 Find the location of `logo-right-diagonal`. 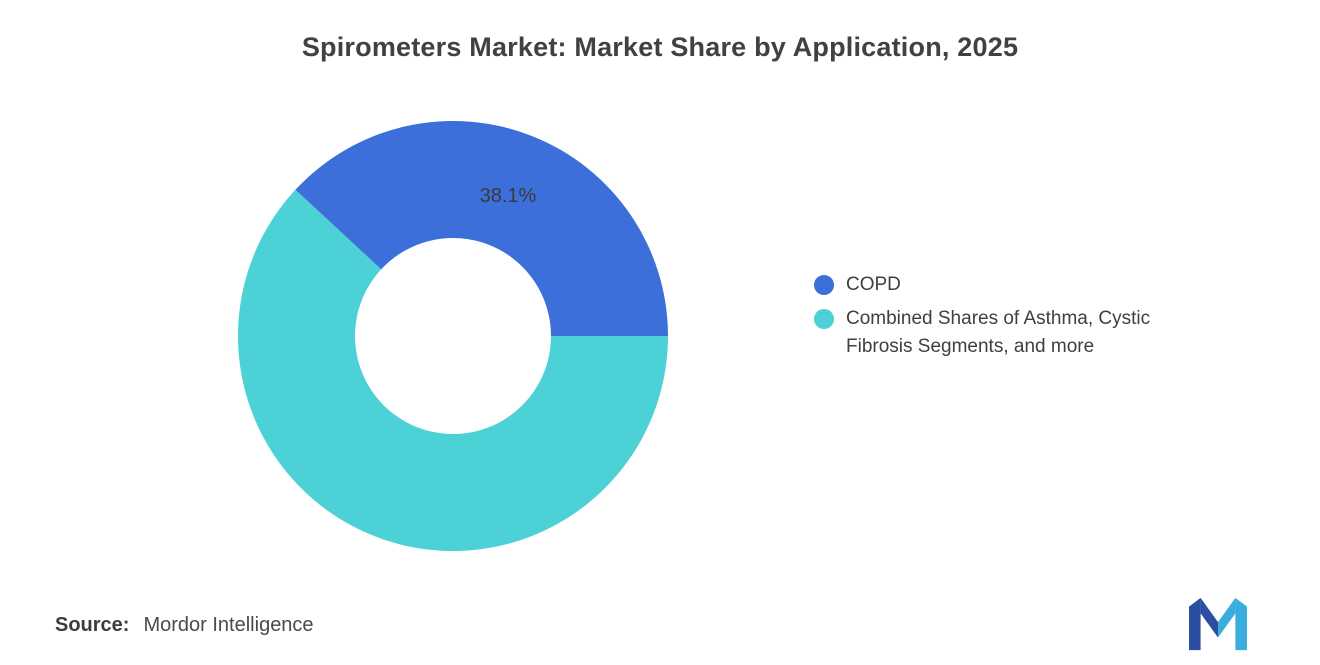

logo-right-diagonal is located at coordinates (1227, 617).